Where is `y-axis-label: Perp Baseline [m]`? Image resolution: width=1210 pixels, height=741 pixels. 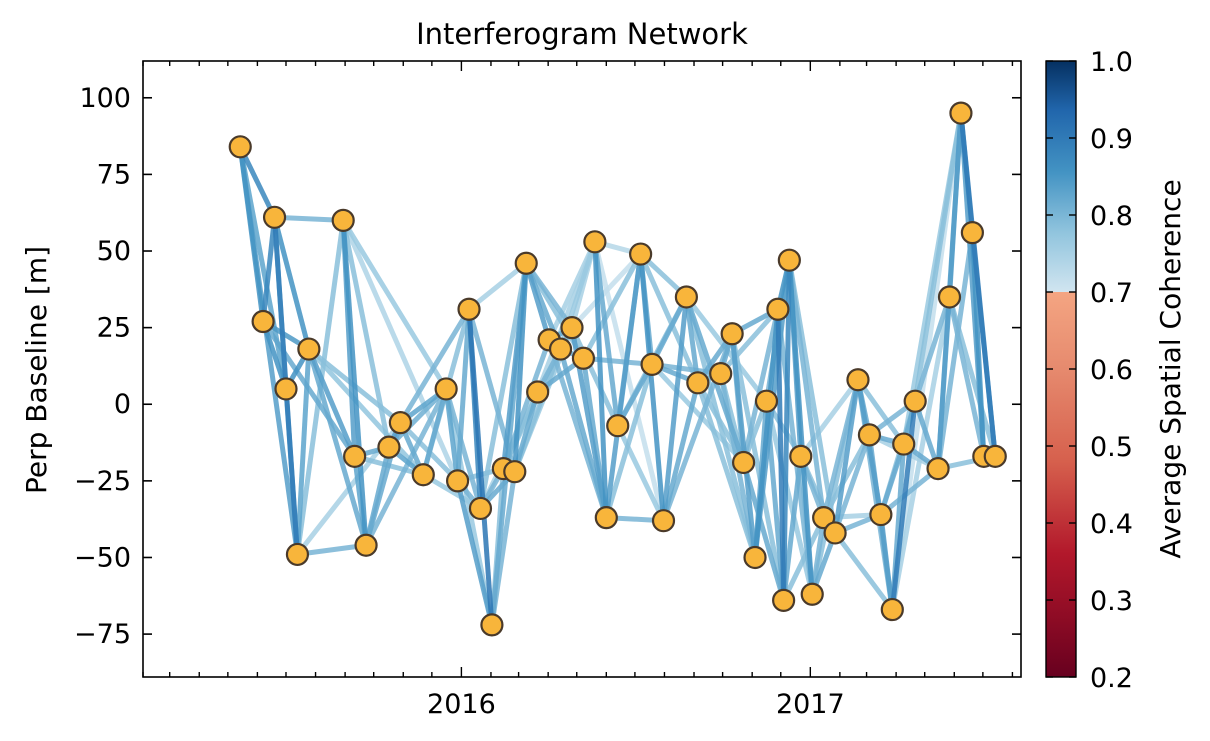
y-axis-label: Perp Baseline [m] is located at coordinates (36, 370).